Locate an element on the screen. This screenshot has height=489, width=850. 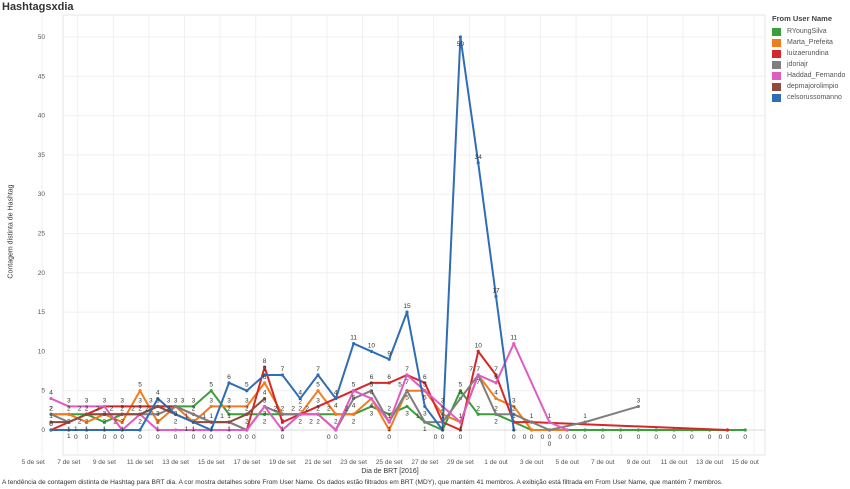
y-tick-label: 30 is located at coordinates (42, 194).